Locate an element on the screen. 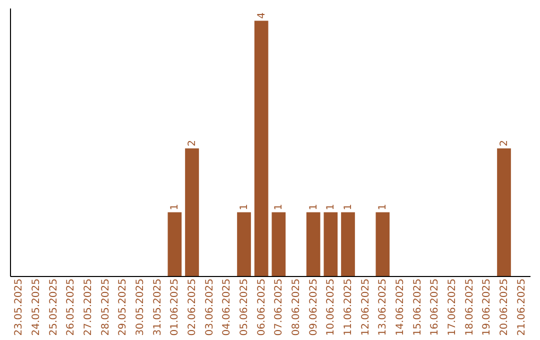 This screenshot has width=540, height=340. x-tick-label: 25.05.2025 is located at coordinates (54, 307).